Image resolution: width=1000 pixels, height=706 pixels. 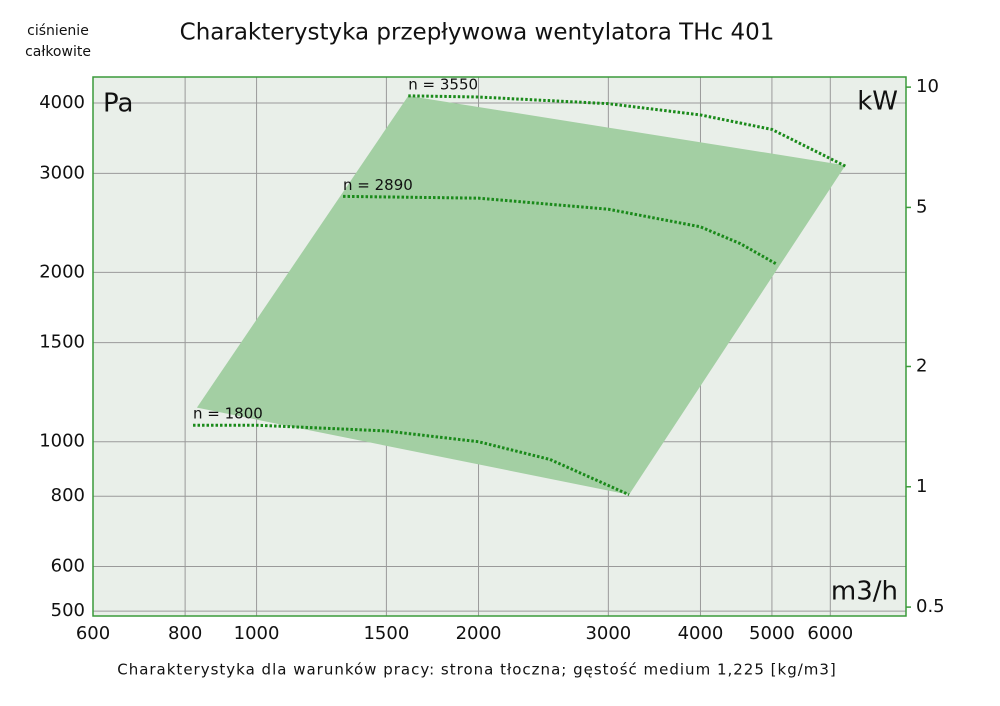 What do you see at coordinates (58, 52) in the screenshot?
I see `y-axis-label: całkowite` at bounding box center [58, 52].